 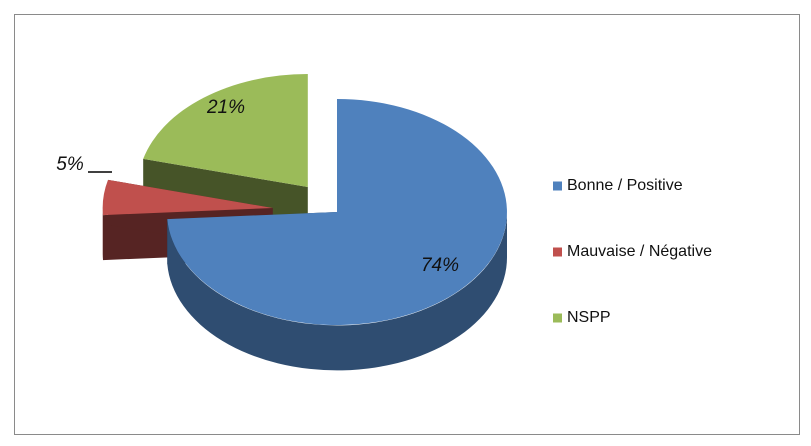 I want to click on slice-side-wall, so click(x=337, y=291).